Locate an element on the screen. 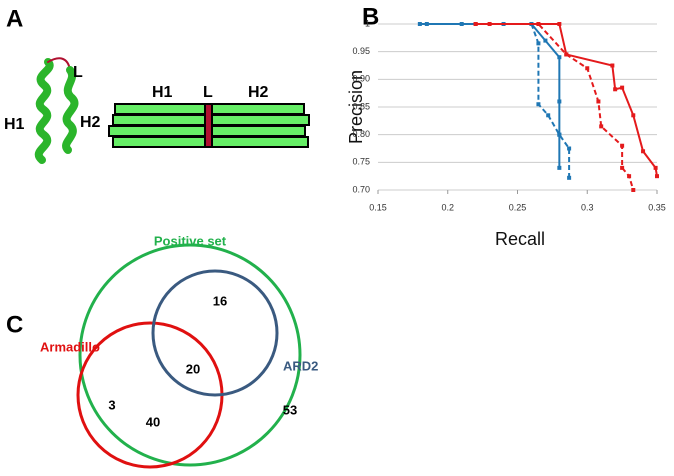  venn-circle is located at coordinates (215, 333).